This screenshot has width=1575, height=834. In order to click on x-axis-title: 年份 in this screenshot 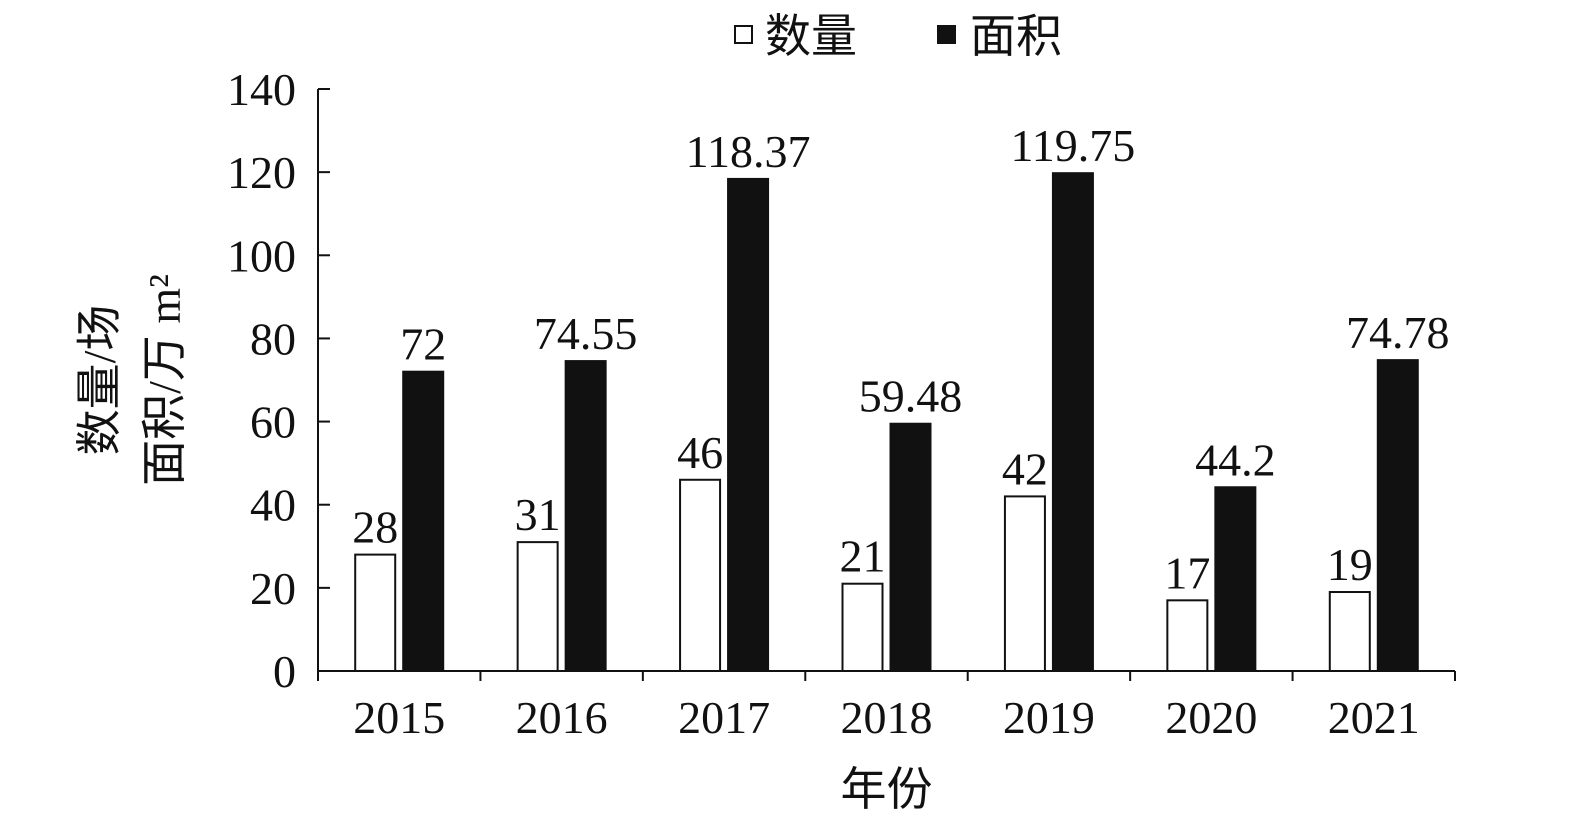, I will do `click(887, 789)`.